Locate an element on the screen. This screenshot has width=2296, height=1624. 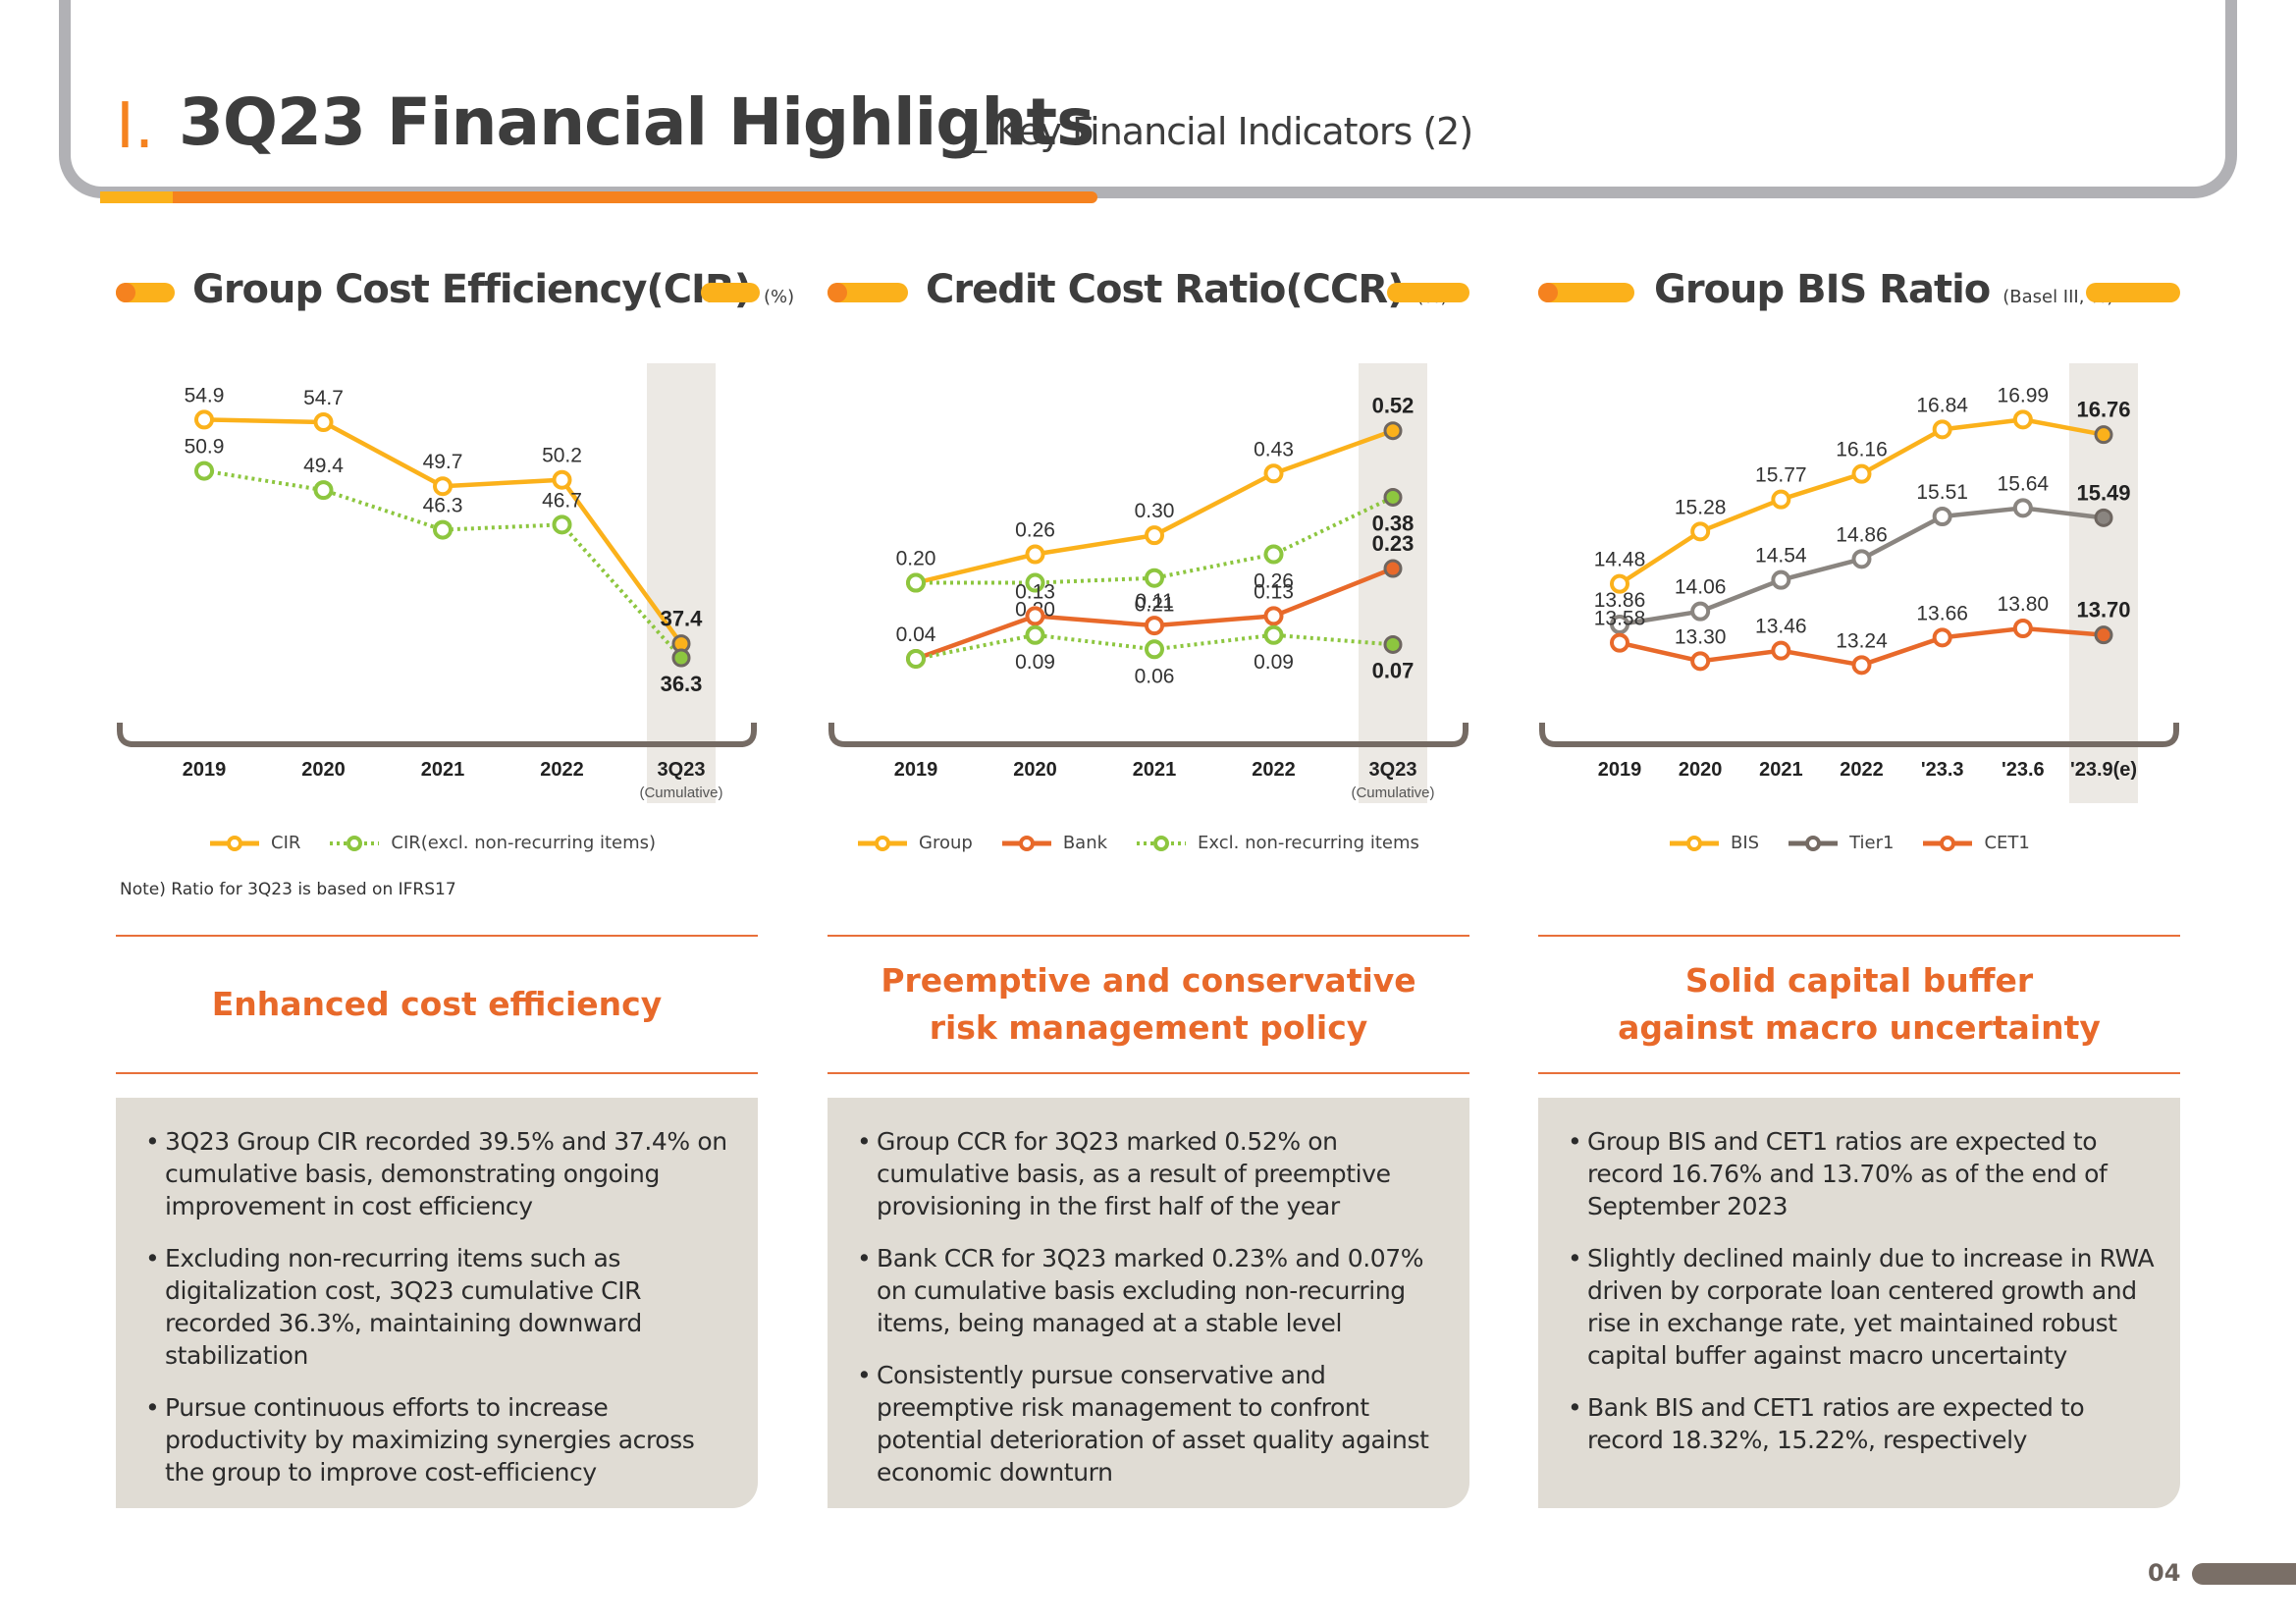
data-label: 13.80 is located at coordinates (2024, 604).